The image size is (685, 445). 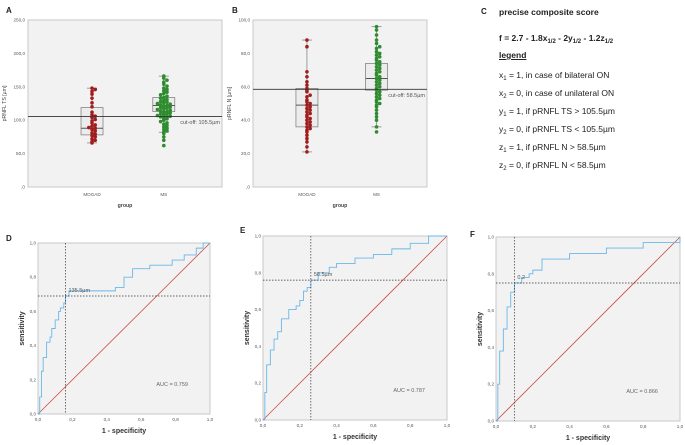 What do you see at coordinates (243, 230) in the screenshot?
I see `panel-label-e: E` at bounding box center [243, 230].